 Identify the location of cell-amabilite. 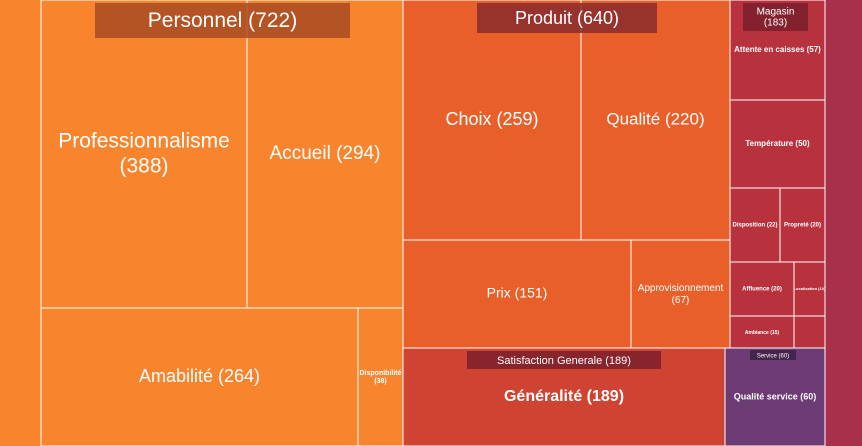
(199, 376).